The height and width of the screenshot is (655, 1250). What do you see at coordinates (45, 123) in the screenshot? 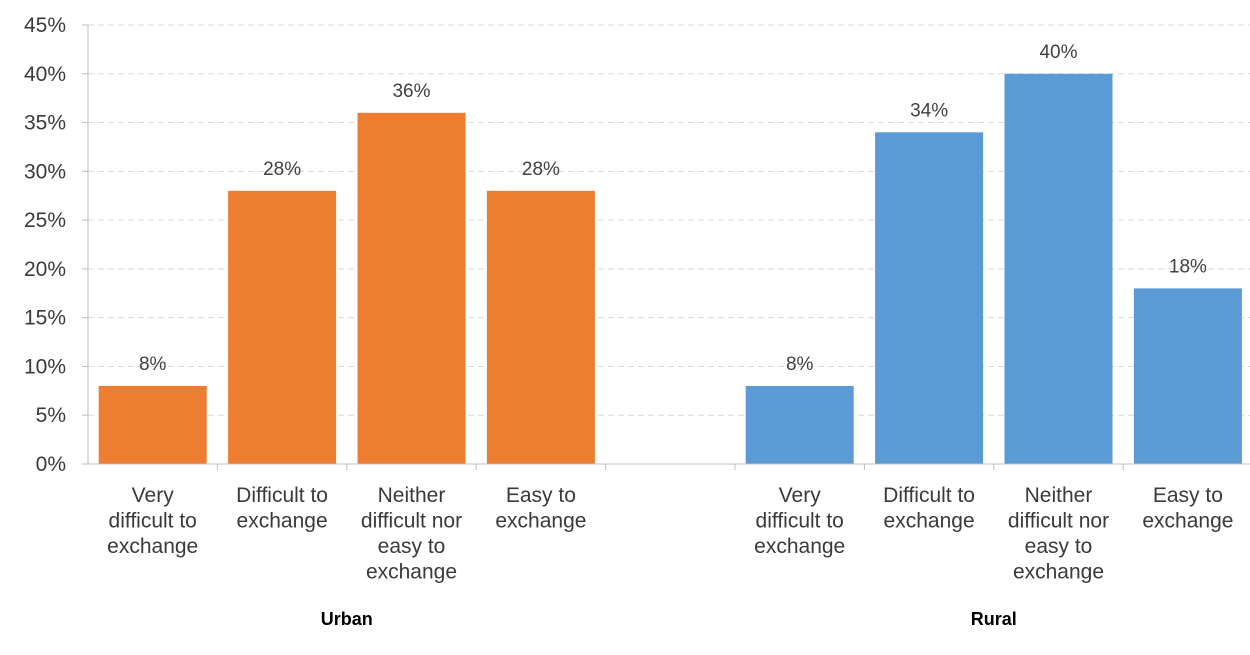
I see `y-tick-label: 35%` at bounding box center [45, 123].